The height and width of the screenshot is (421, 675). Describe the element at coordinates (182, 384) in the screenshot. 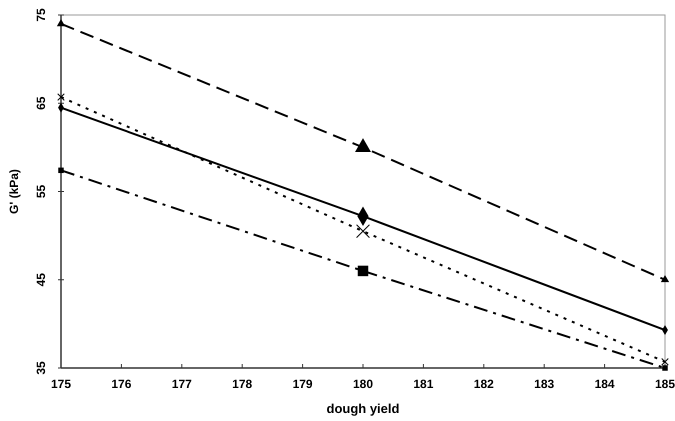

I see `x-tick-label: 177` at that location.